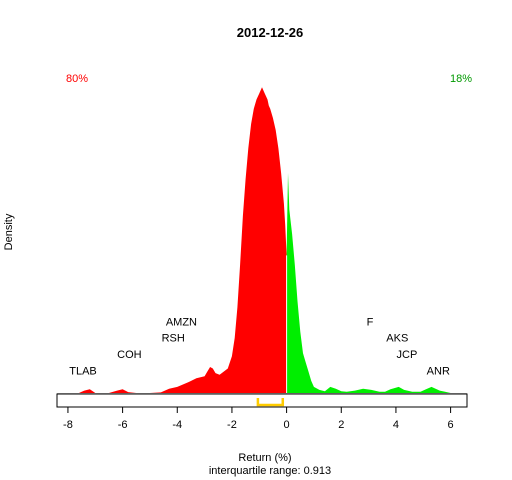 The height and width of the screenshot is (480, 512). What do you see at coordinates (9, 231) in the screenshot?
I see `y-axis-label: Density` at bounding box center [9, 231].